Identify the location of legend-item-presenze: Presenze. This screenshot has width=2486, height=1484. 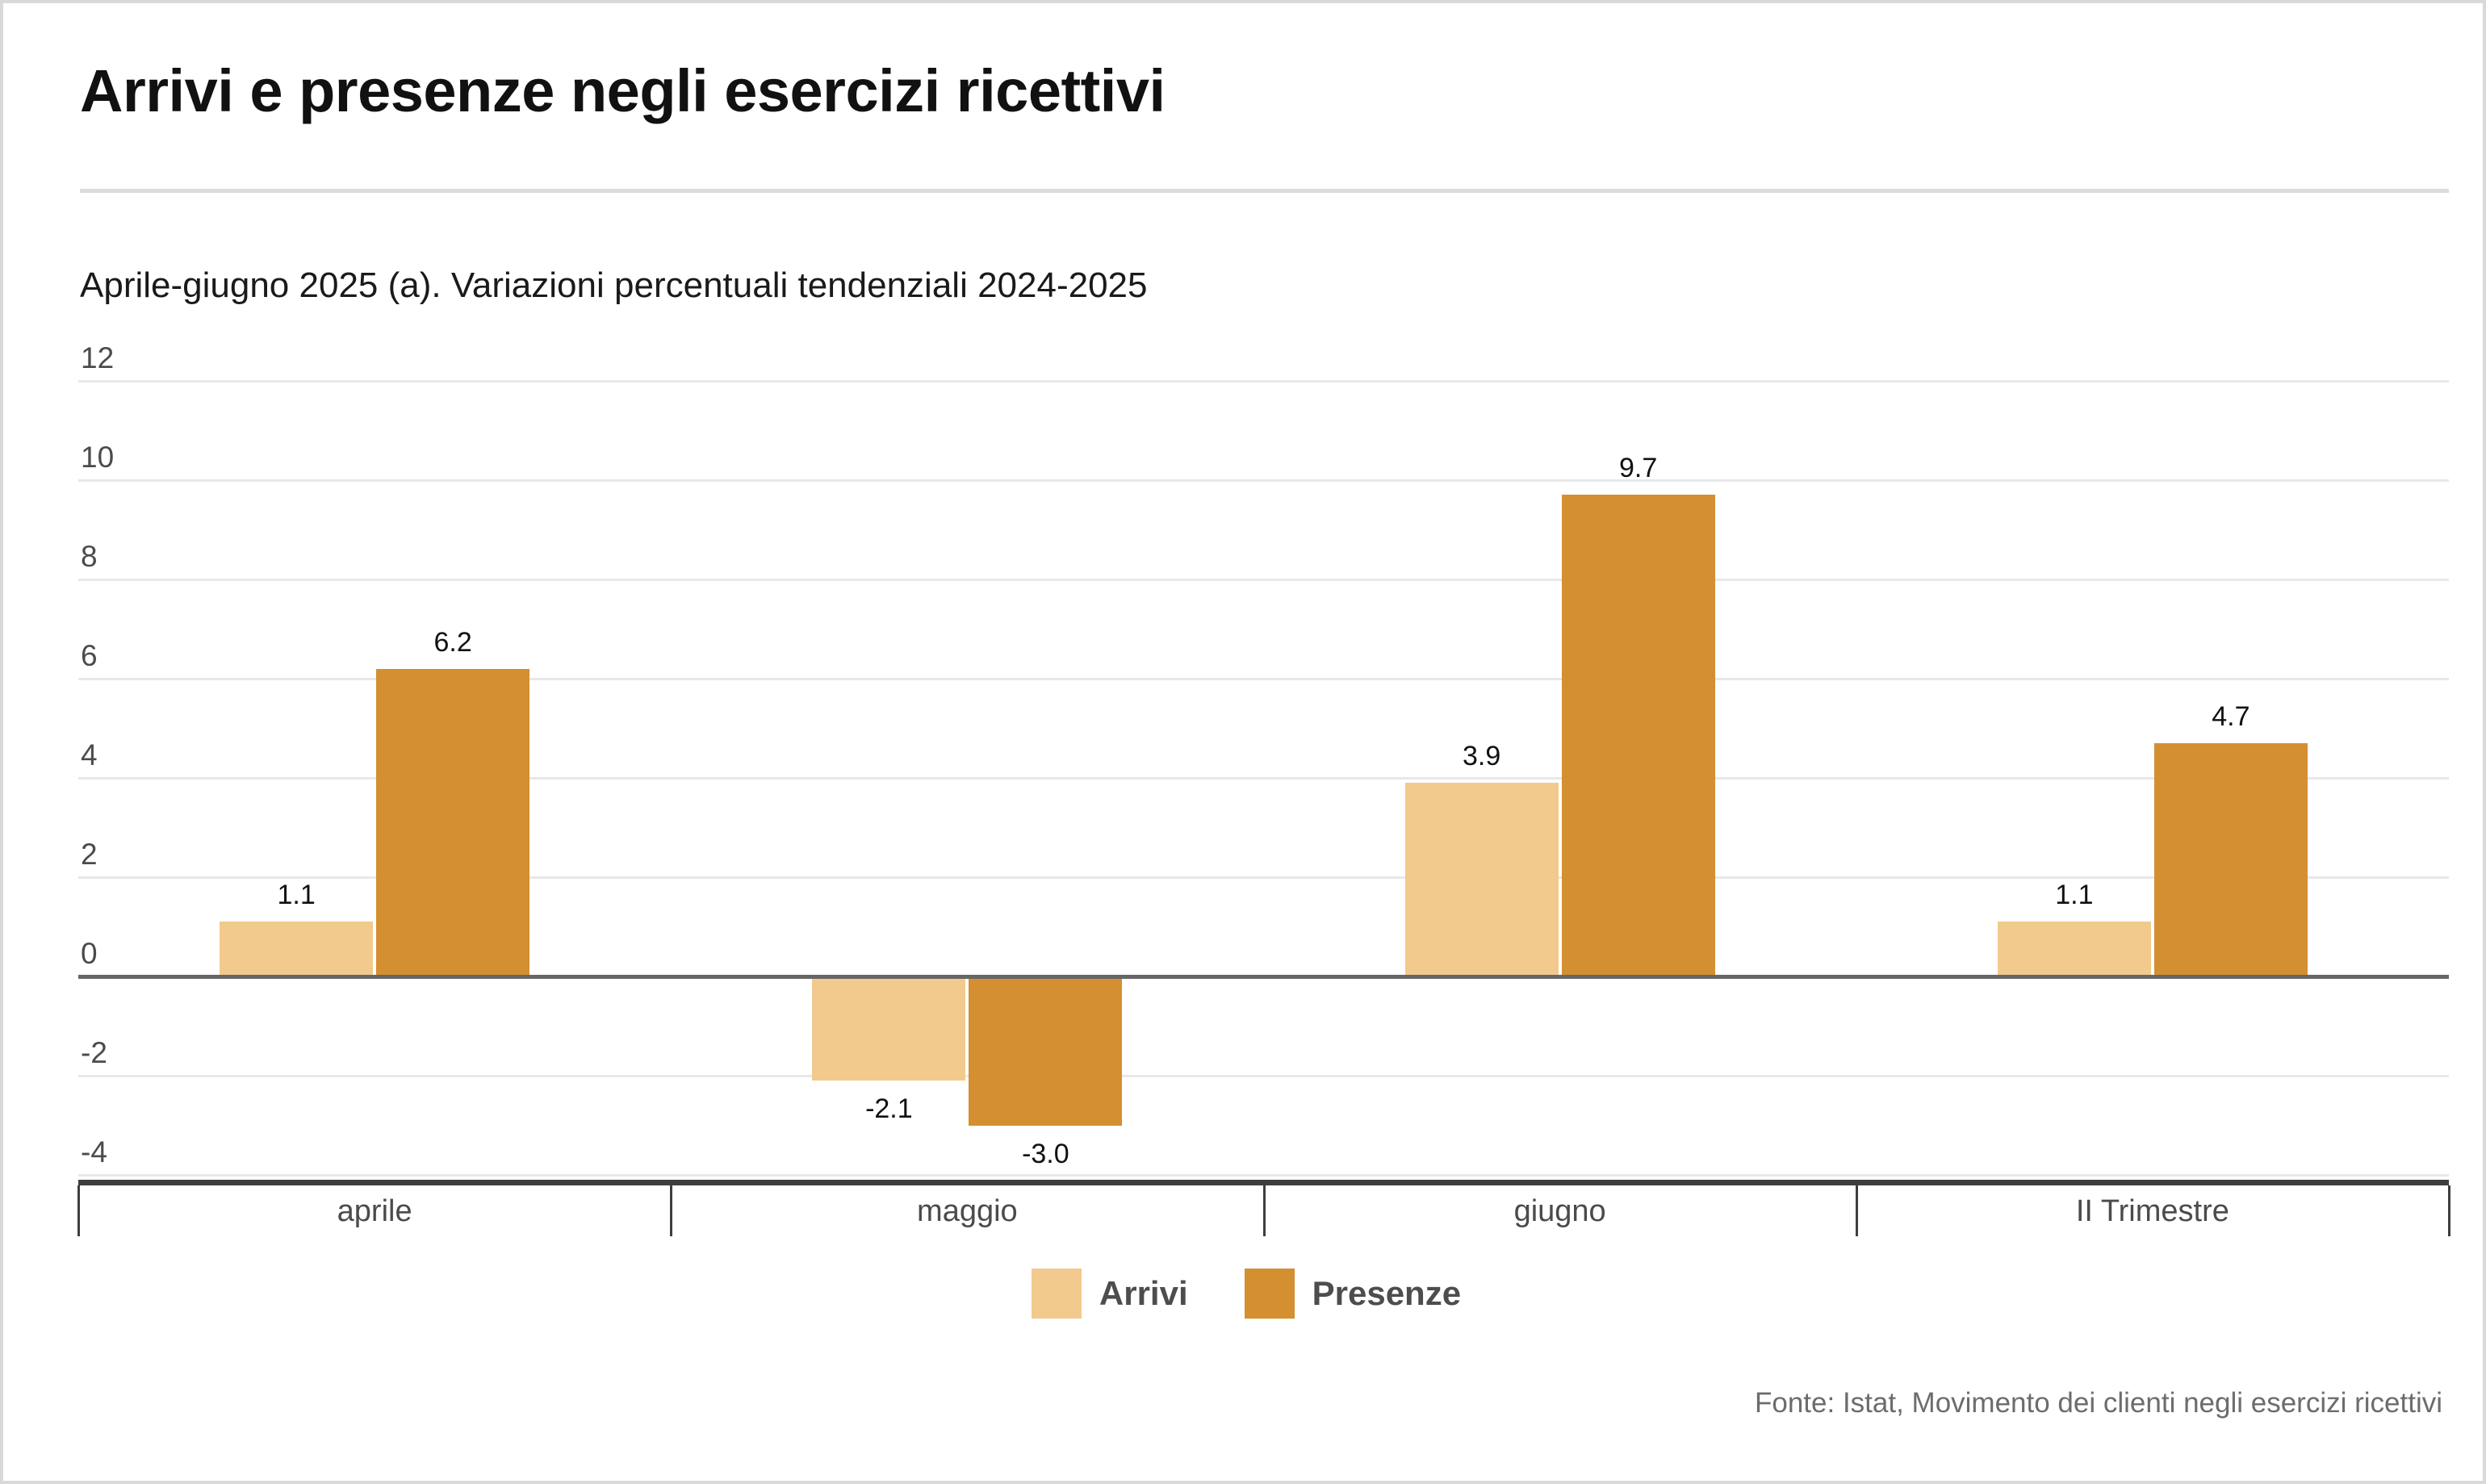
(1353, 1294).